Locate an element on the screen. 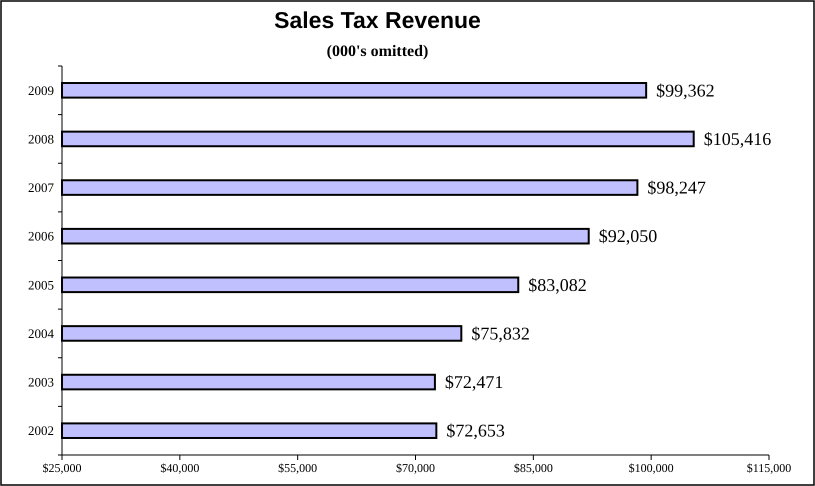  x-tick-label: $25,000 is located at coordinates (62, 468).